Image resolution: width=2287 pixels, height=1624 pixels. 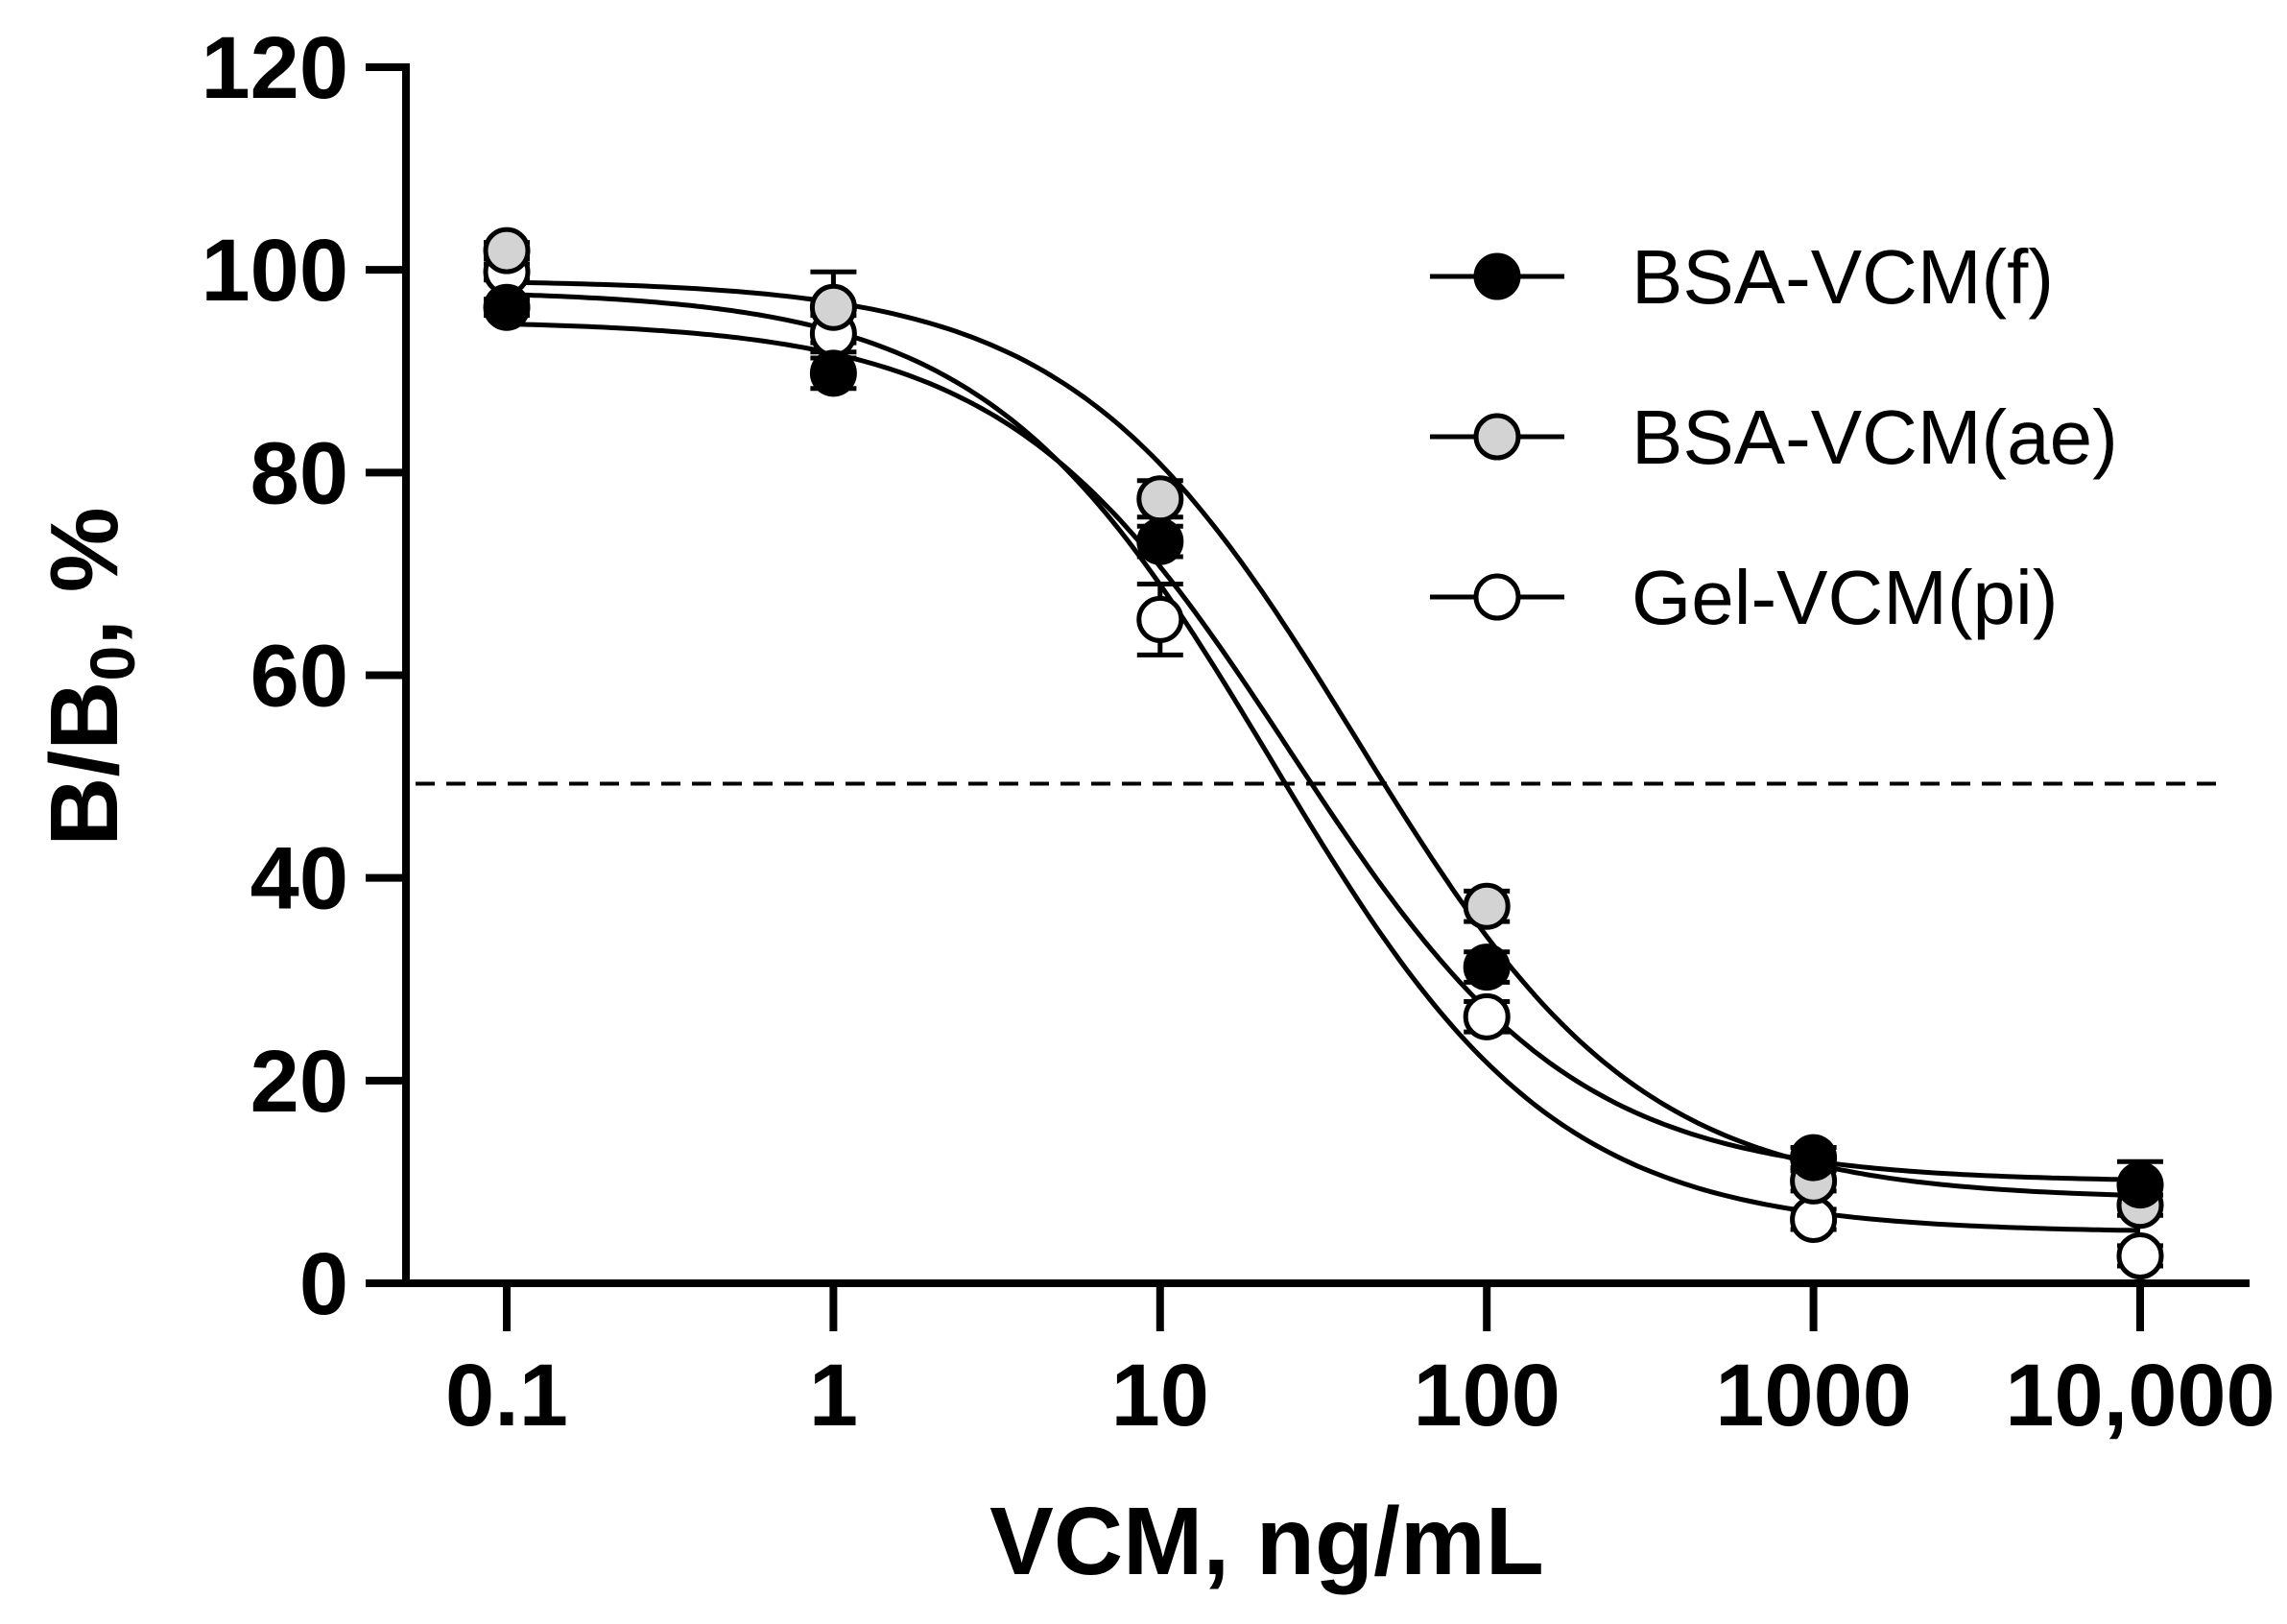 What do you see at coordinates (299, 1082) in the screenshot?
I see `y-tick-label: 20` at bounding box center [299, 1082].